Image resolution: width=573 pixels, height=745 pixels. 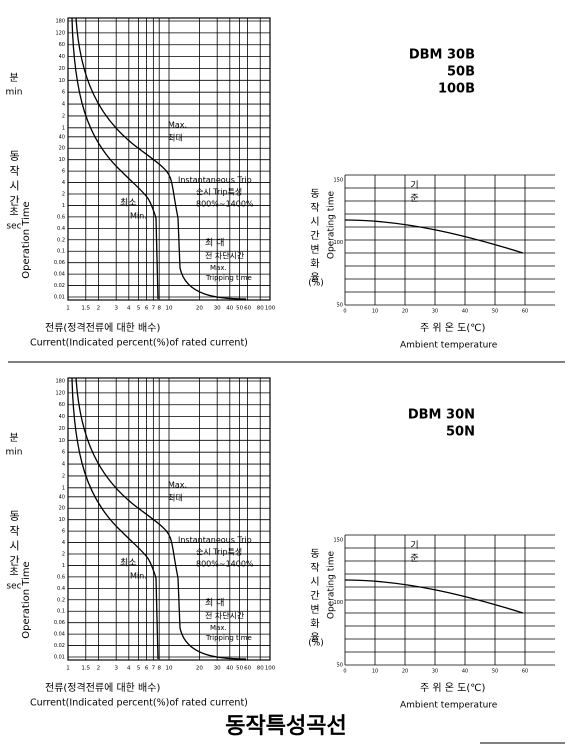 What do you see at coordinates (340, 306) in the screenshot?
I see `y-tick-label: 50` at bounding box center [340, 306].